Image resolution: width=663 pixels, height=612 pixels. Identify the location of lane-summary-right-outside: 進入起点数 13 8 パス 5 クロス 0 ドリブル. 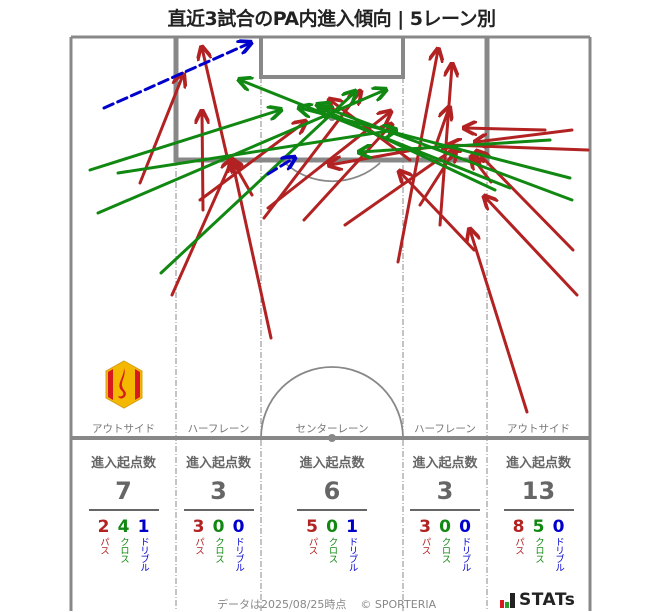
(538, 511).